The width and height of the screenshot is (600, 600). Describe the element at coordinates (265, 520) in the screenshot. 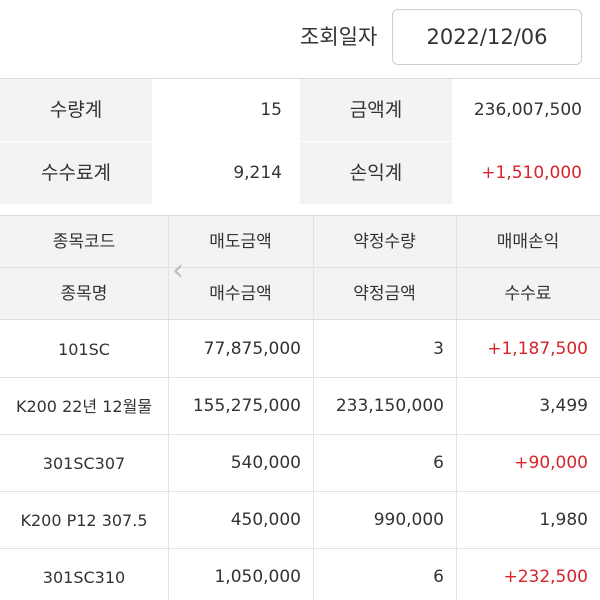

I see `row-amount: 450,000` at that location.